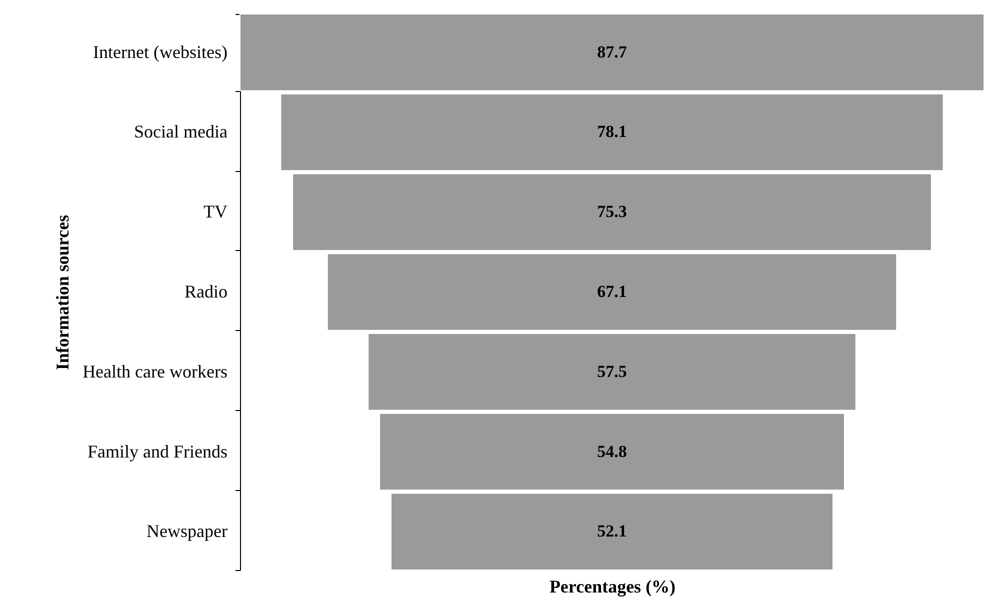 The height and width of the screenshot is (603, 984). What do you see at coordinates (187, 531) in the screenshot?
I see `category-label: Newspaper` at bounding box center [187, 531].